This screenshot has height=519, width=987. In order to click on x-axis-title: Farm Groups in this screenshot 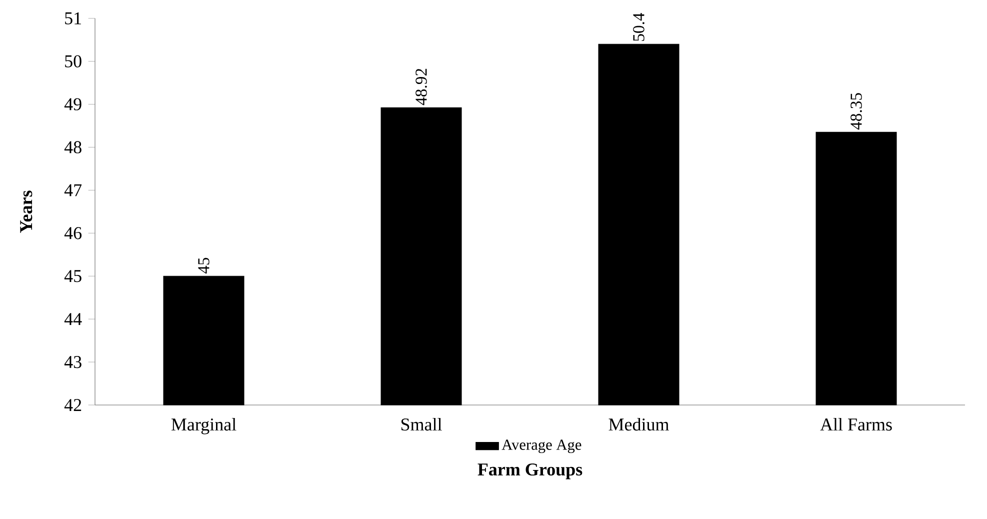, I will do `click(530, 471)`.